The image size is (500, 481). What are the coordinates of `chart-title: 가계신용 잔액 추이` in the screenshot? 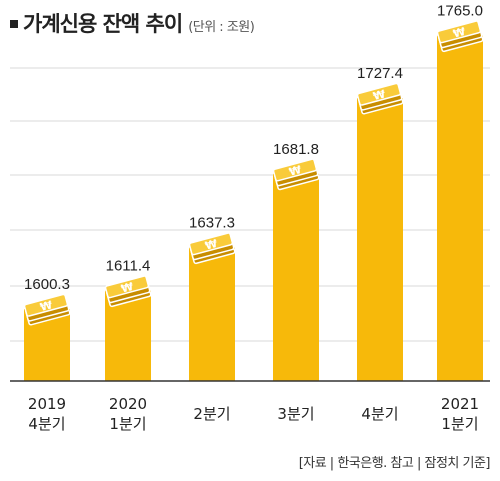 It's located at (103, 24).